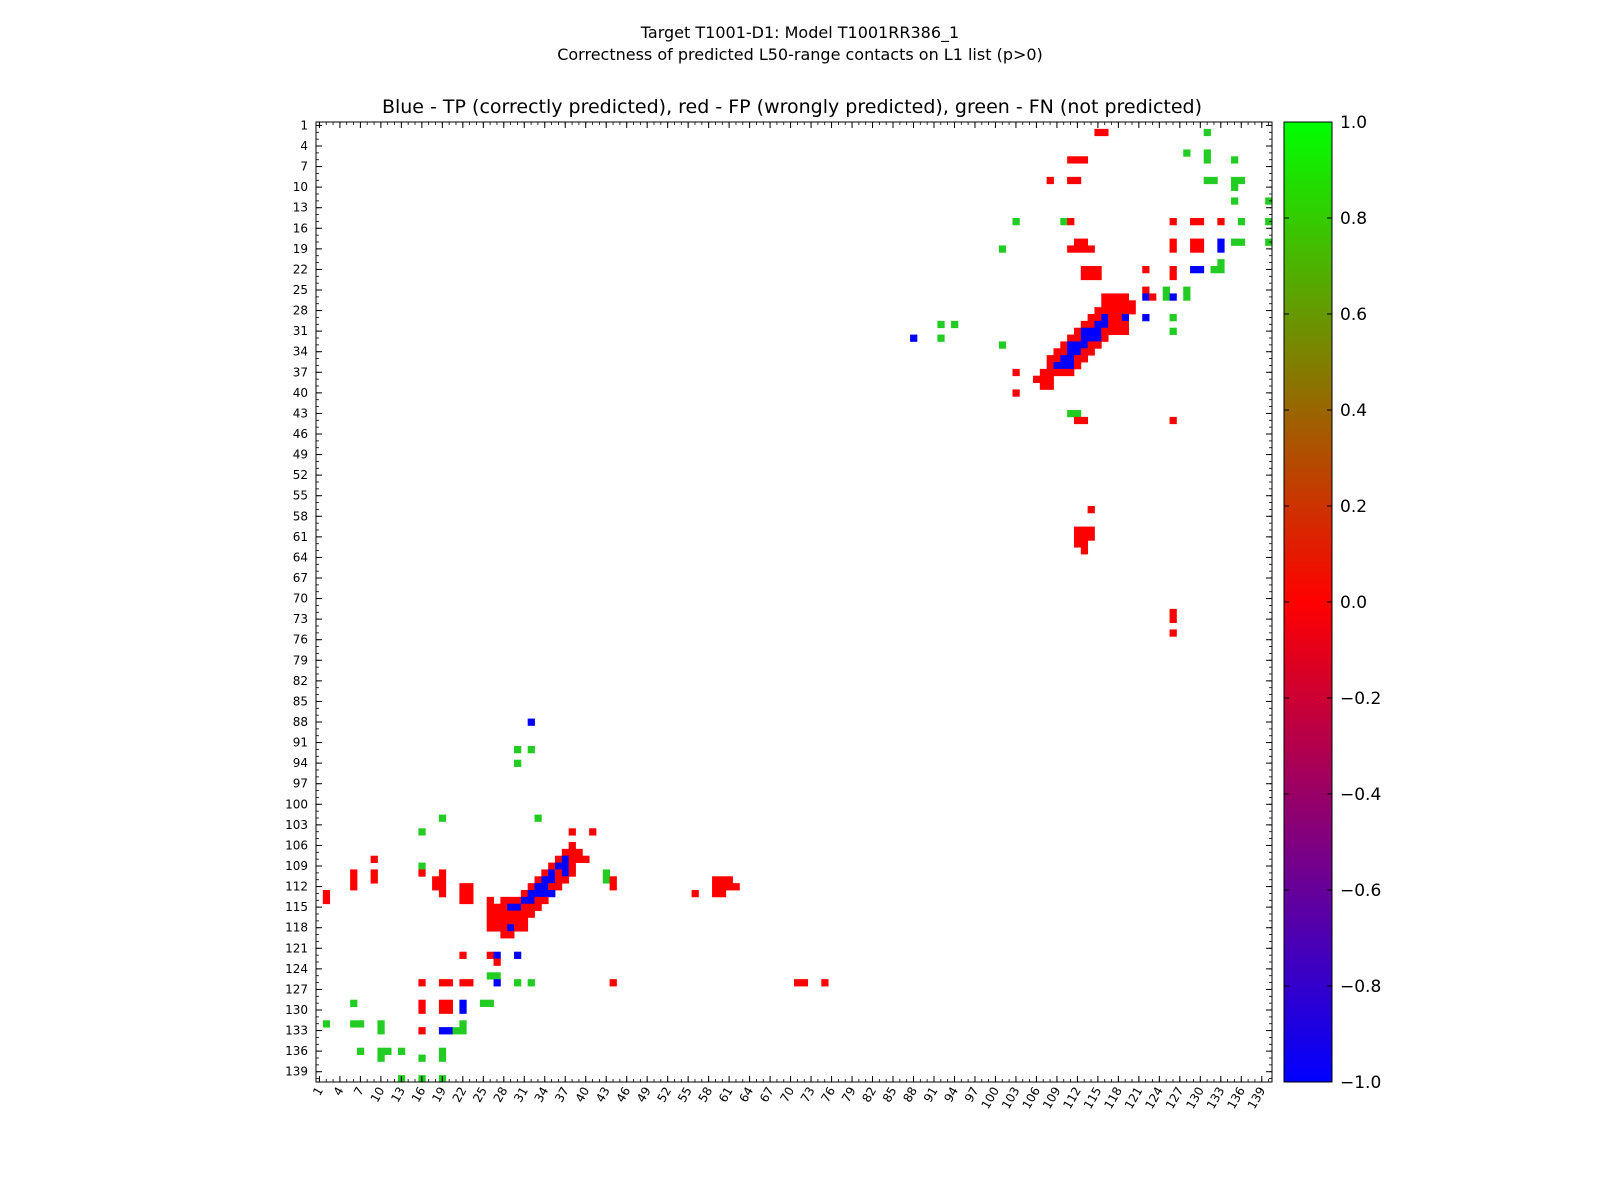 The image size is (1600, 1200). What do you see at coordinates (300, 537) in the screenshot?
I see `y-tick-label: 61` at bounding box center [300, 537].